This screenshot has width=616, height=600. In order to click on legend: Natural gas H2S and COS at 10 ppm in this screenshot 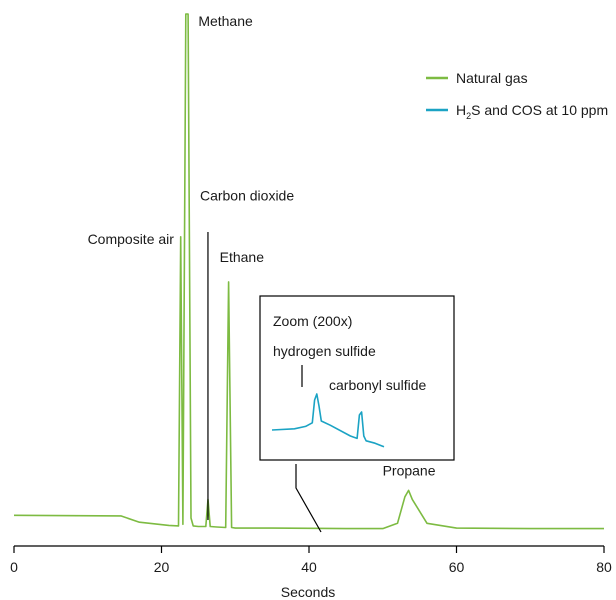, I will do `click(517, 95)`.